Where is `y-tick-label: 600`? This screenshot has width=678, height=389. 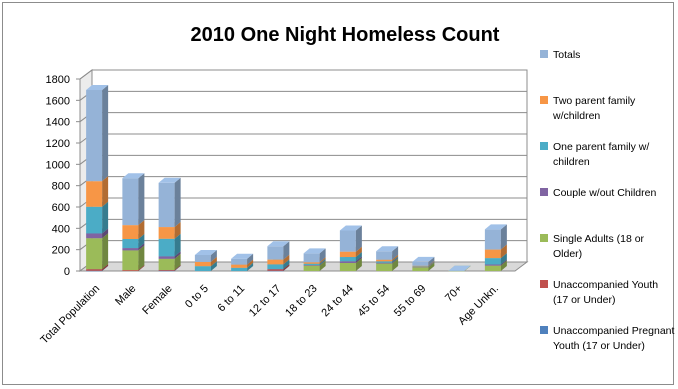 y-tick-label: 600 is located at coordinates (61, 208).